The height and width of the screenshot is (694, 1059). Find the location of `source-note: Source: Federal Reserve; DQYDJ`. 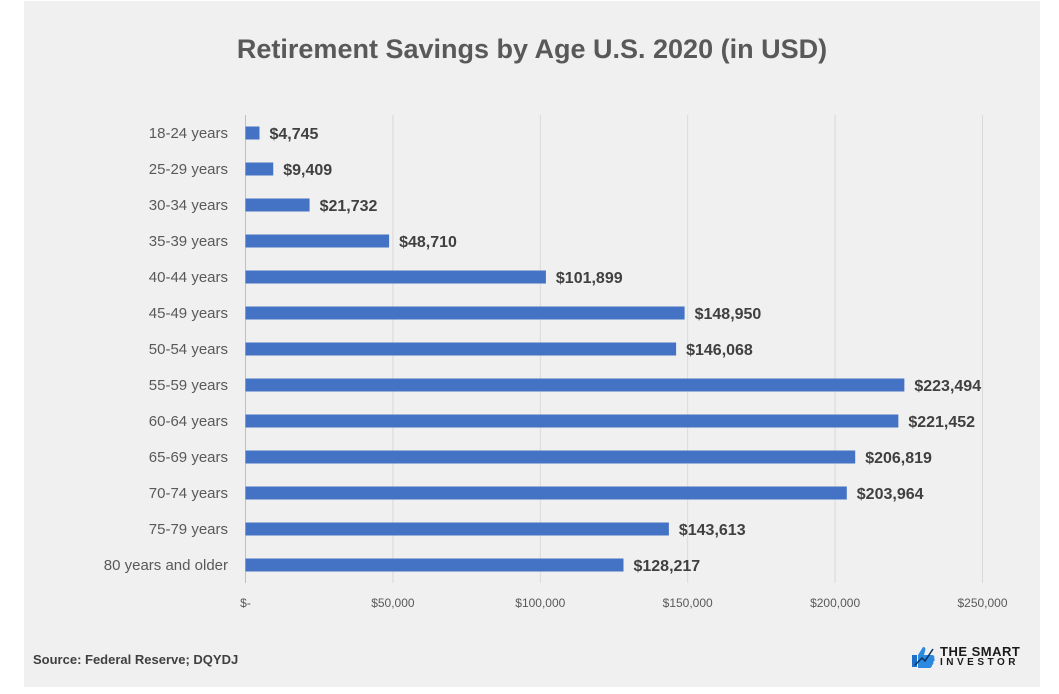

source-note: Source: Federal Reserve; DQYDJ is located at coordinates (136, 659).